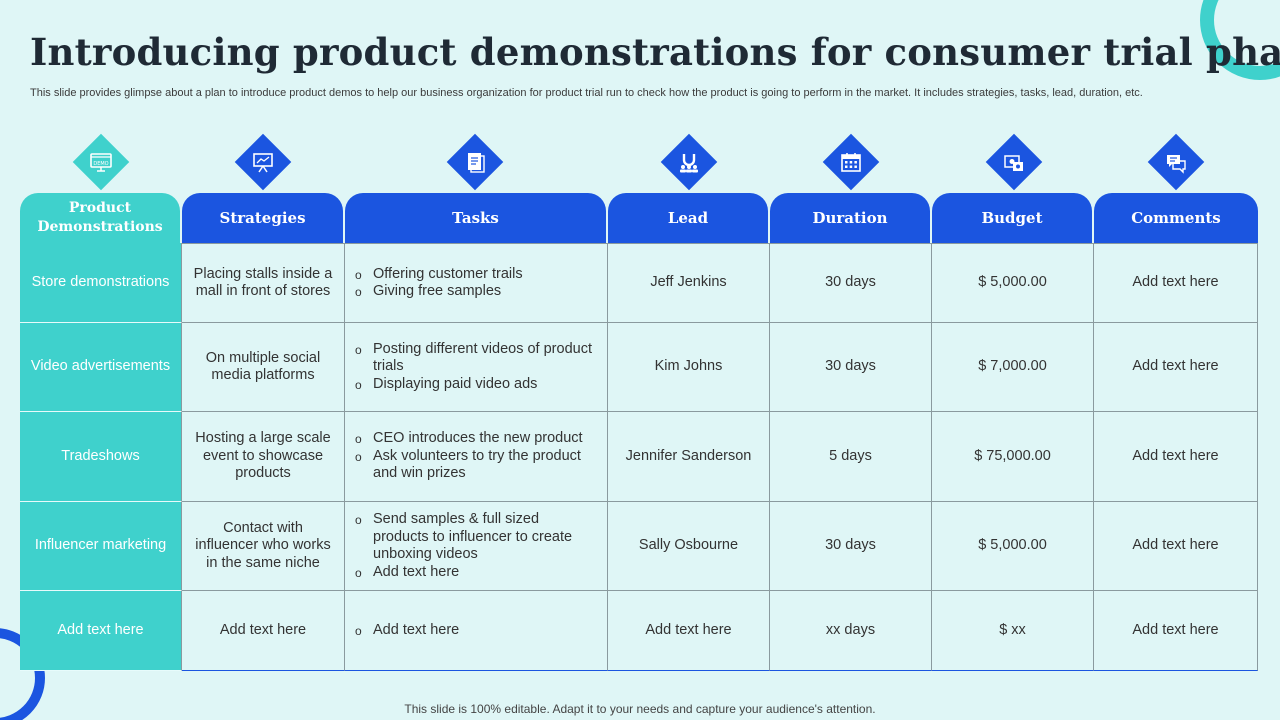  What do you see at coordinates (101, 457) in the screenshot?
I see `row-demo-name: Tradeshows` at bounding box center [101, 457].